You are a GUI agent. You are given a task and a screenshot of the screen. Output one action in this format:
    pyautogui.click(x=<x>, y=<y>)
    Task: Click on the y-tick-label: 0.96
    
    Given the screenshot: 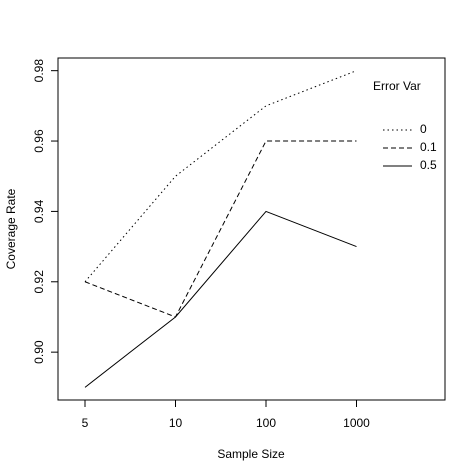 What is the action you would take?
    pyautogui.click(x=39, y=141)
    